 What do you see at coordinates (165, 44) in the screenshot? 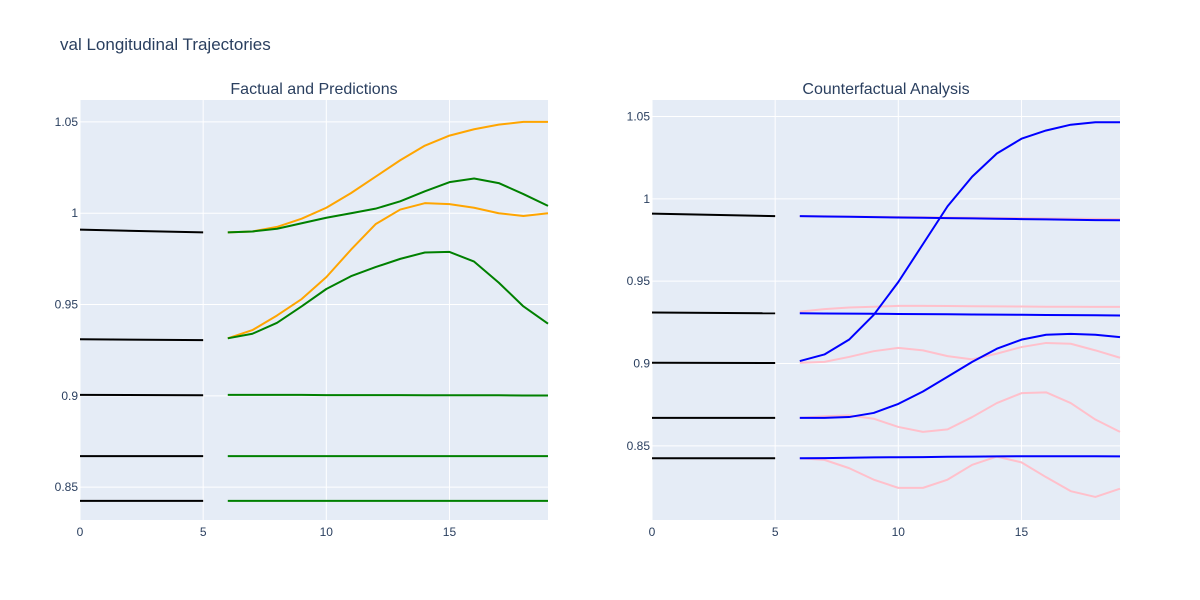
I see `figure-title: val Longitudinal Trajectories` at bounding box center [165, 44].